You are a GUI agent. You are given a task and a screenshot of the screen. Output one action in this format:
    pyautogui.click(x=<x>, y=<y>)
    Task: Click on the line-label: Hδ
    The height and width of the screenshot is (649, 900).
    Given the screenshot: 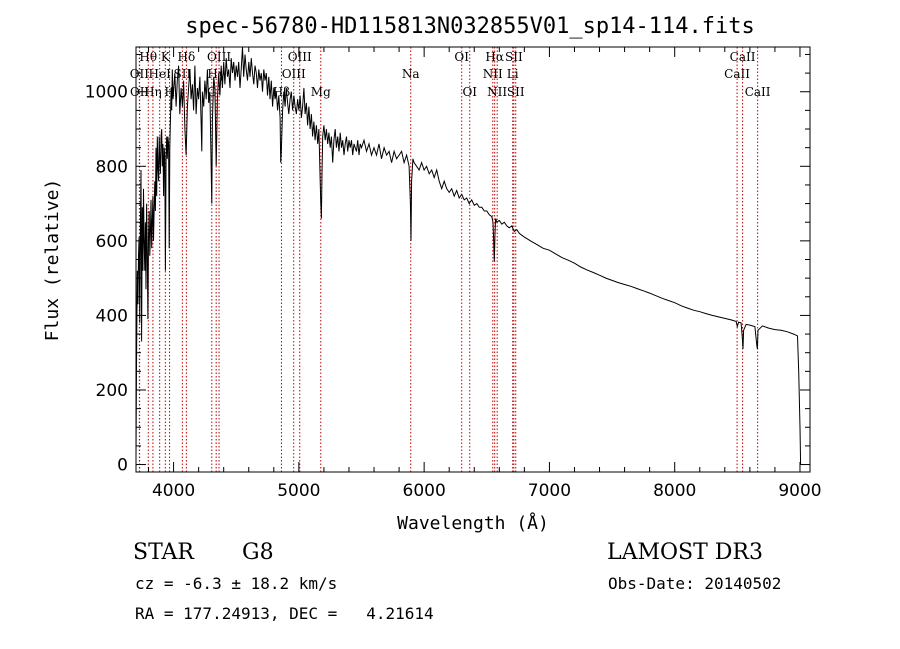 What is the action you would take?
    pyautogui.click(x=187, y=57)
    